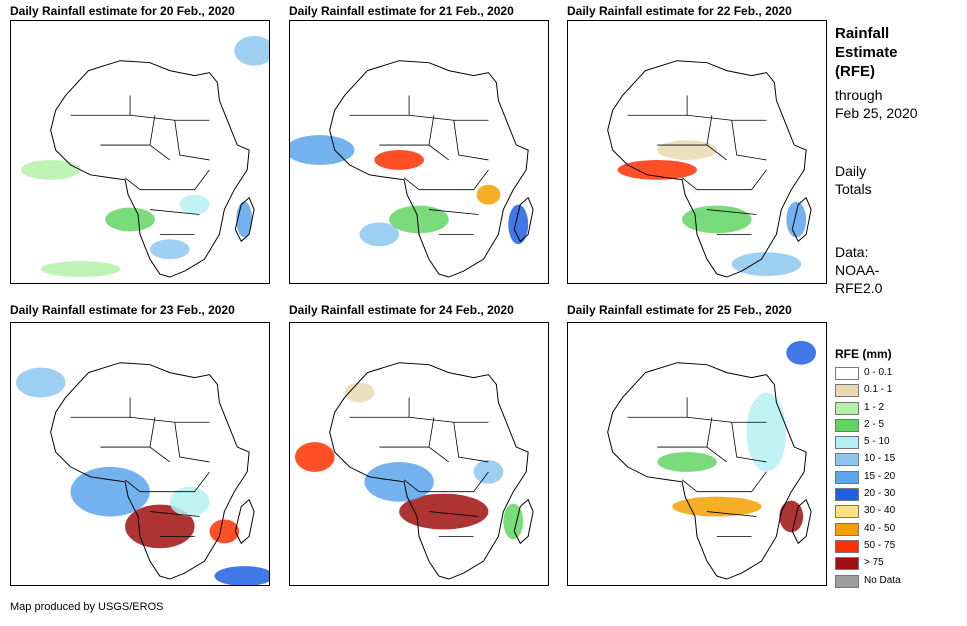 This screenshot has height=626, width=967. Describe the element at coordinates (853, 180) in the screenshot. I see `daily-totals: Daily Totals` at that location.